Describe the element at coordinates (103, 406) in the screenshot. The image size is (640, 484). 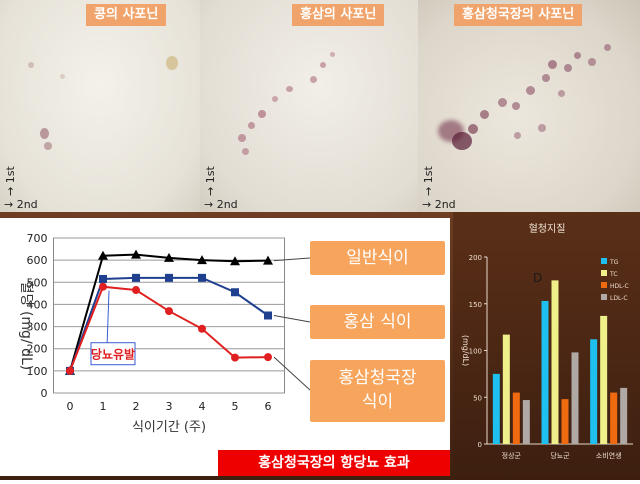
I see `x-tick-label: 1` at that location.